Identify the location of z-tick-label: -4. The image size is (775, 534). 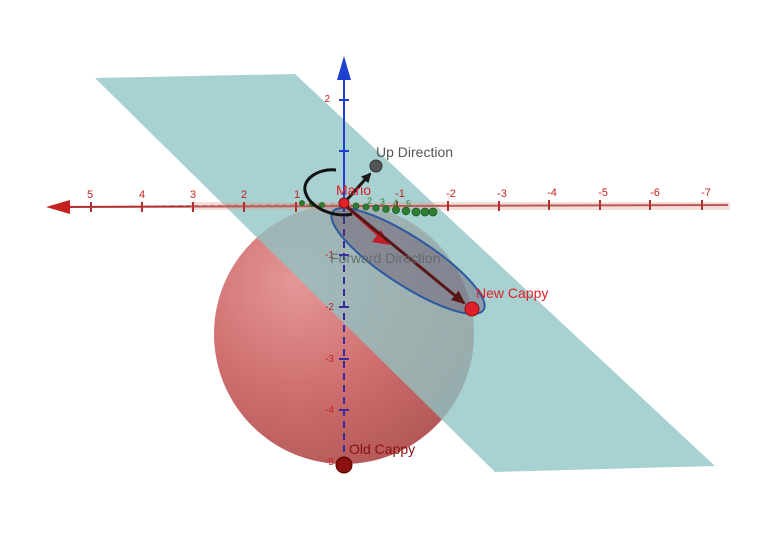
(329, 410).